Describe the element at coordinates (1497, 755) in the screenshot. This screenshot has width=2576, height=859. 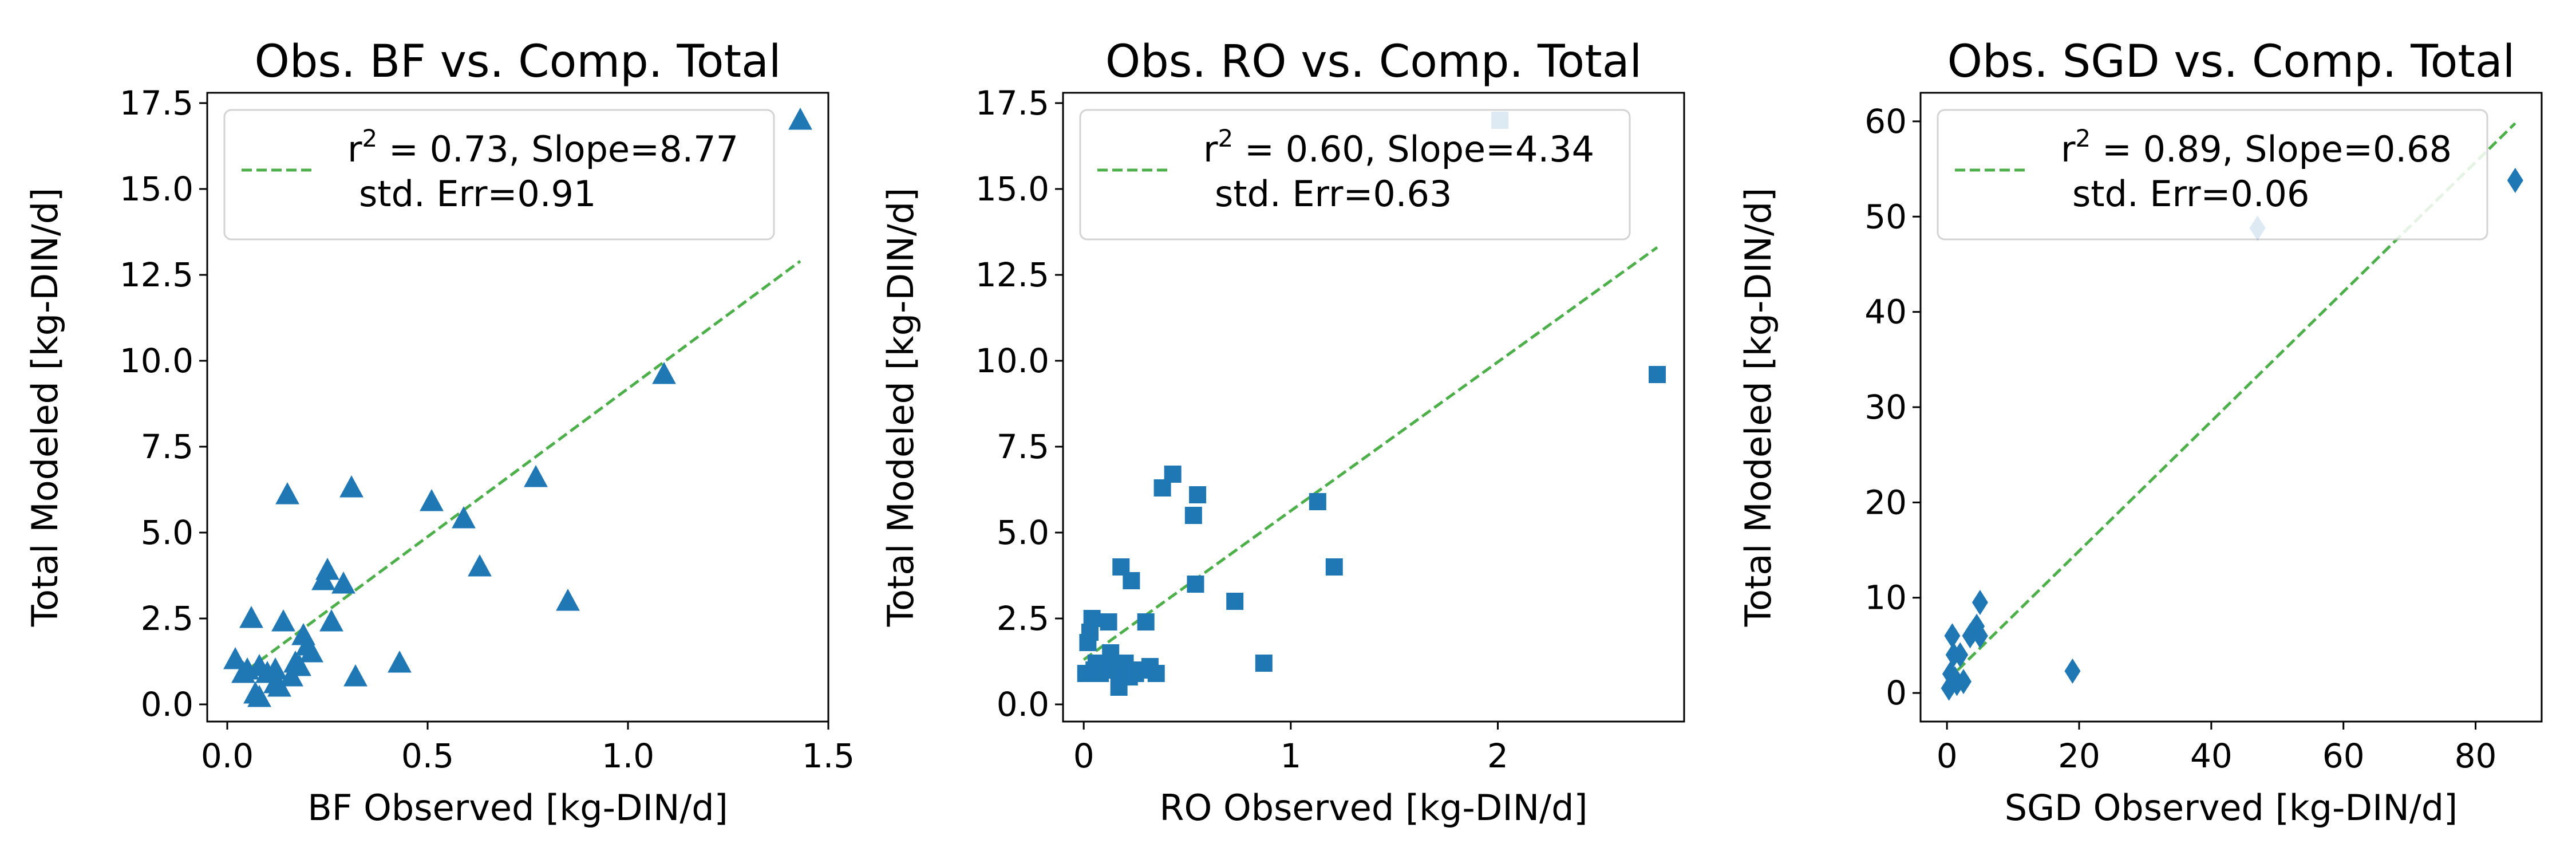
I see `x-tick-label: 2` at that location.